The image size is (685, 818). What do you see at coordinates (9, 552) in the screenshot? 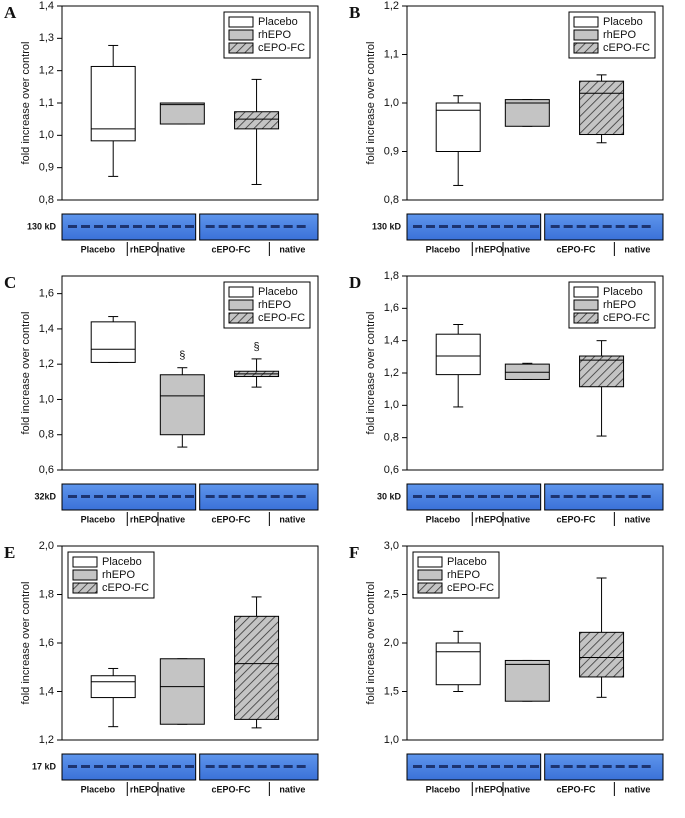
I see `panel-letter: E` at bounding box center [9, 552].